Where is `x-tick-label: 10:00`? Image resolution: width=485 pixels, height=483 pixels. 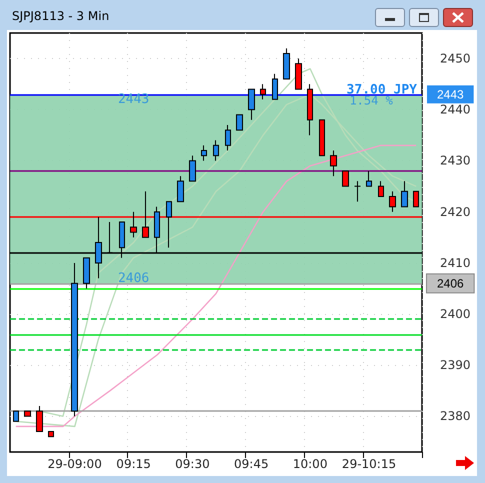 x-tick-label: 10:00 is located at coordinates (310, 464).